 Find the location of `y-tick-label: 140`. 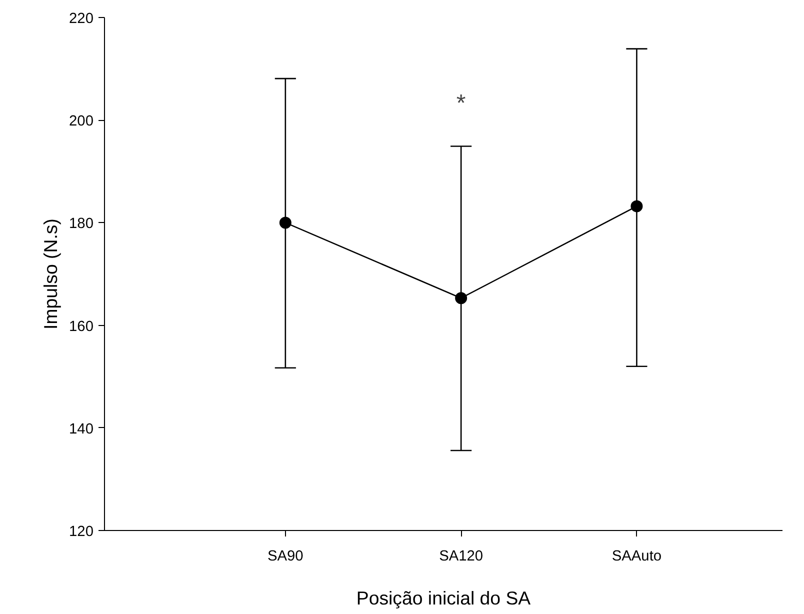

y-tick-label: 140 is located at coordinates (81, 429).